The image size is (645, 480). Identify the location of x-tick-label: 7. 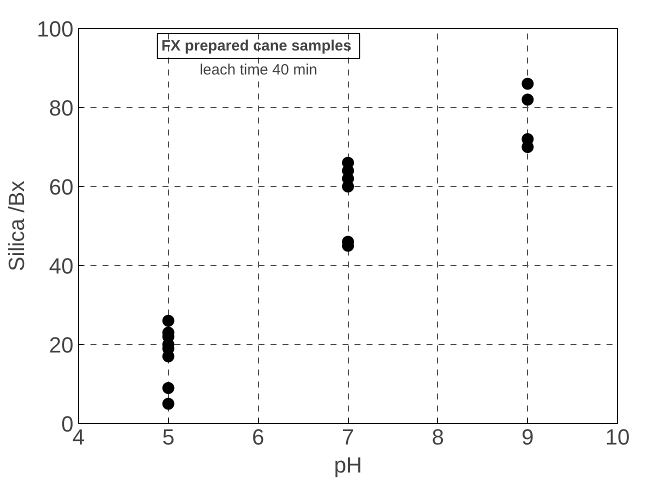
(348, 437).